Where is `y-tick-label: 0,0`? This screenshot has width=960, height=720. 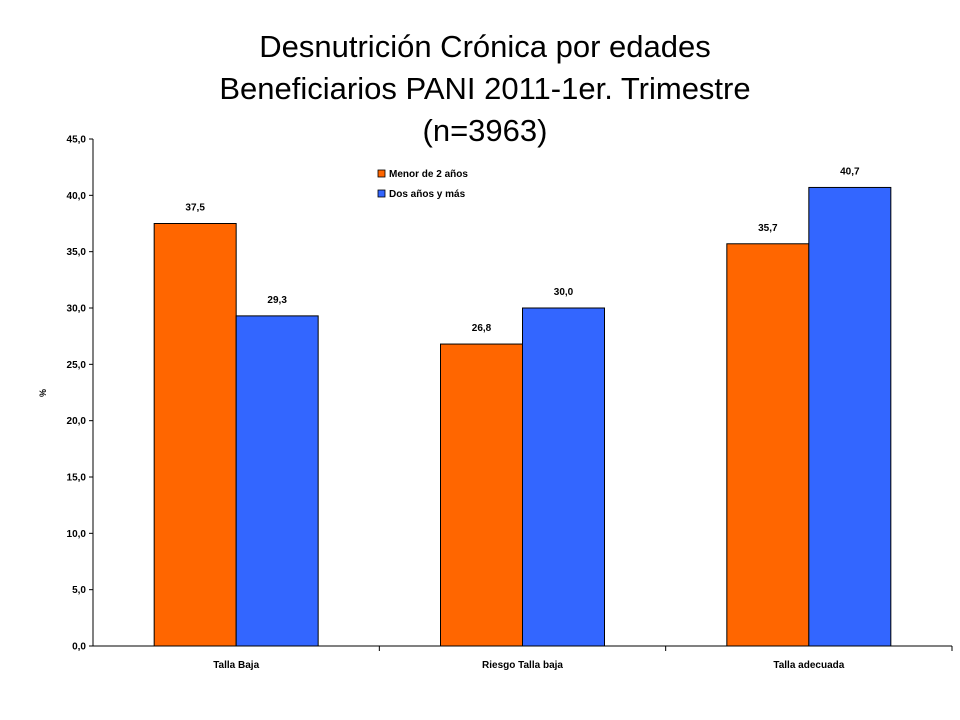
y-tick-label: 0,0 is located at coordinates (79, 647).